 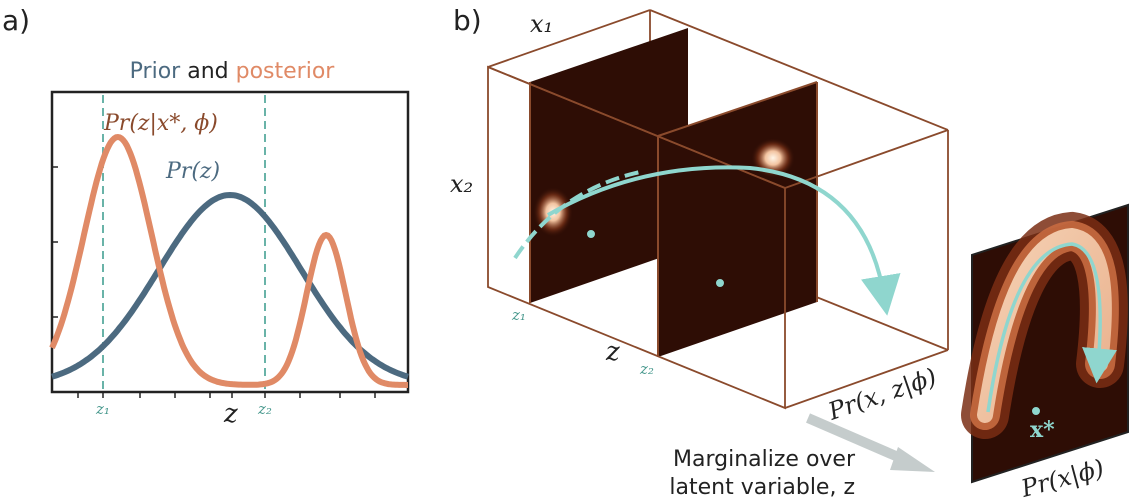 I want to click on title-posterior: posterior, so click(x=286, y=71).